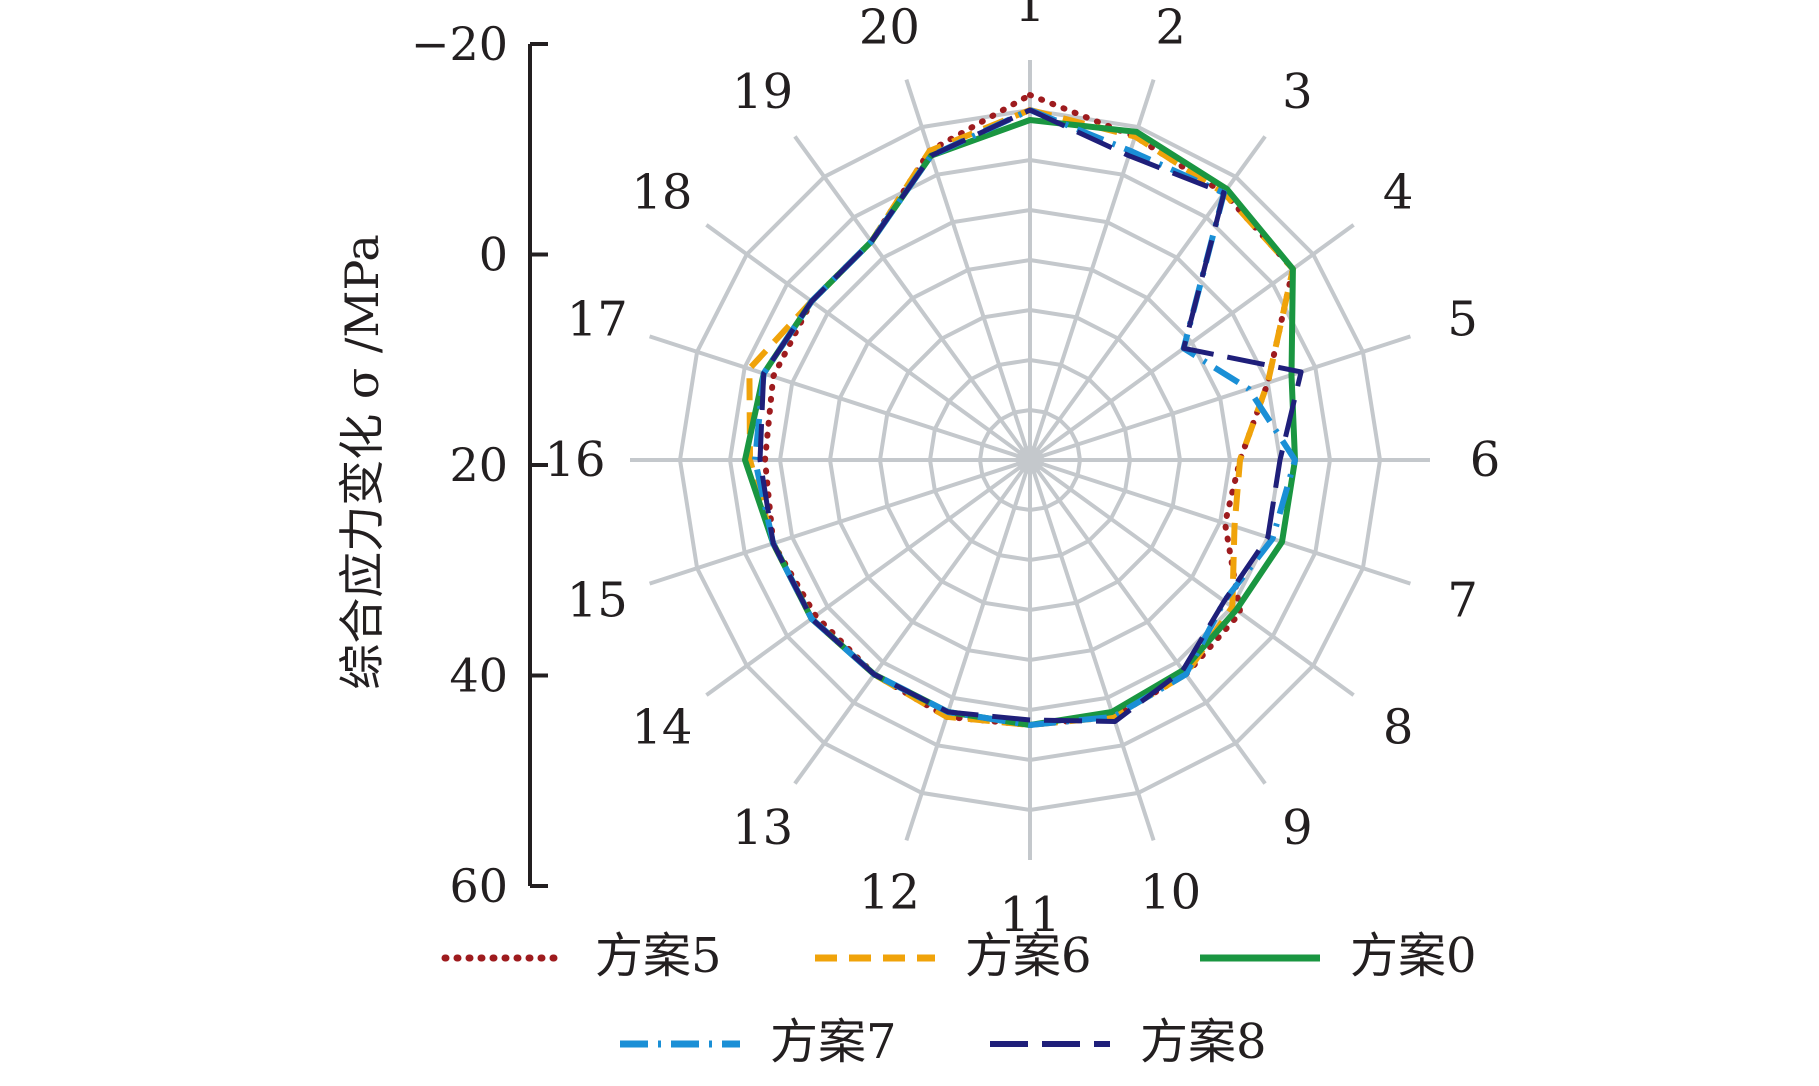 The image size is (1819, 1086). Describe the element at coordinates (889, 893) in the screenshot. I see `category-label: 12` at that location.